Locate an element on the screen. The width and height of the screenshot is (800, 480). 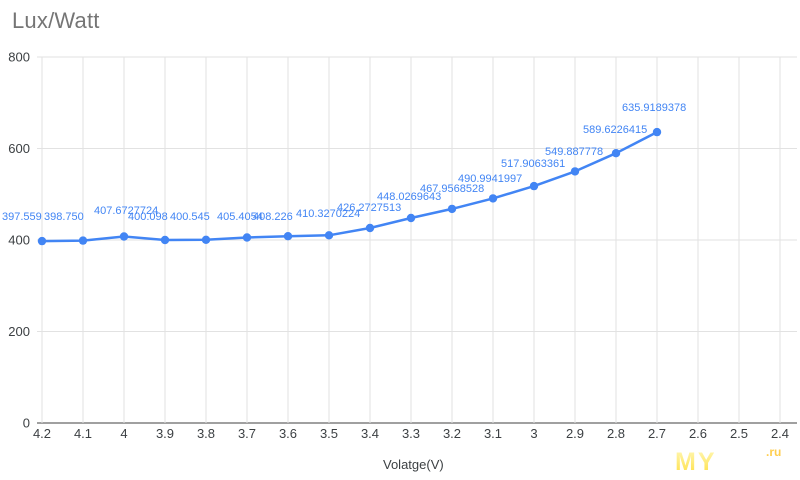
x-tick-label: 3.8 is located at coordinates (206, 433).